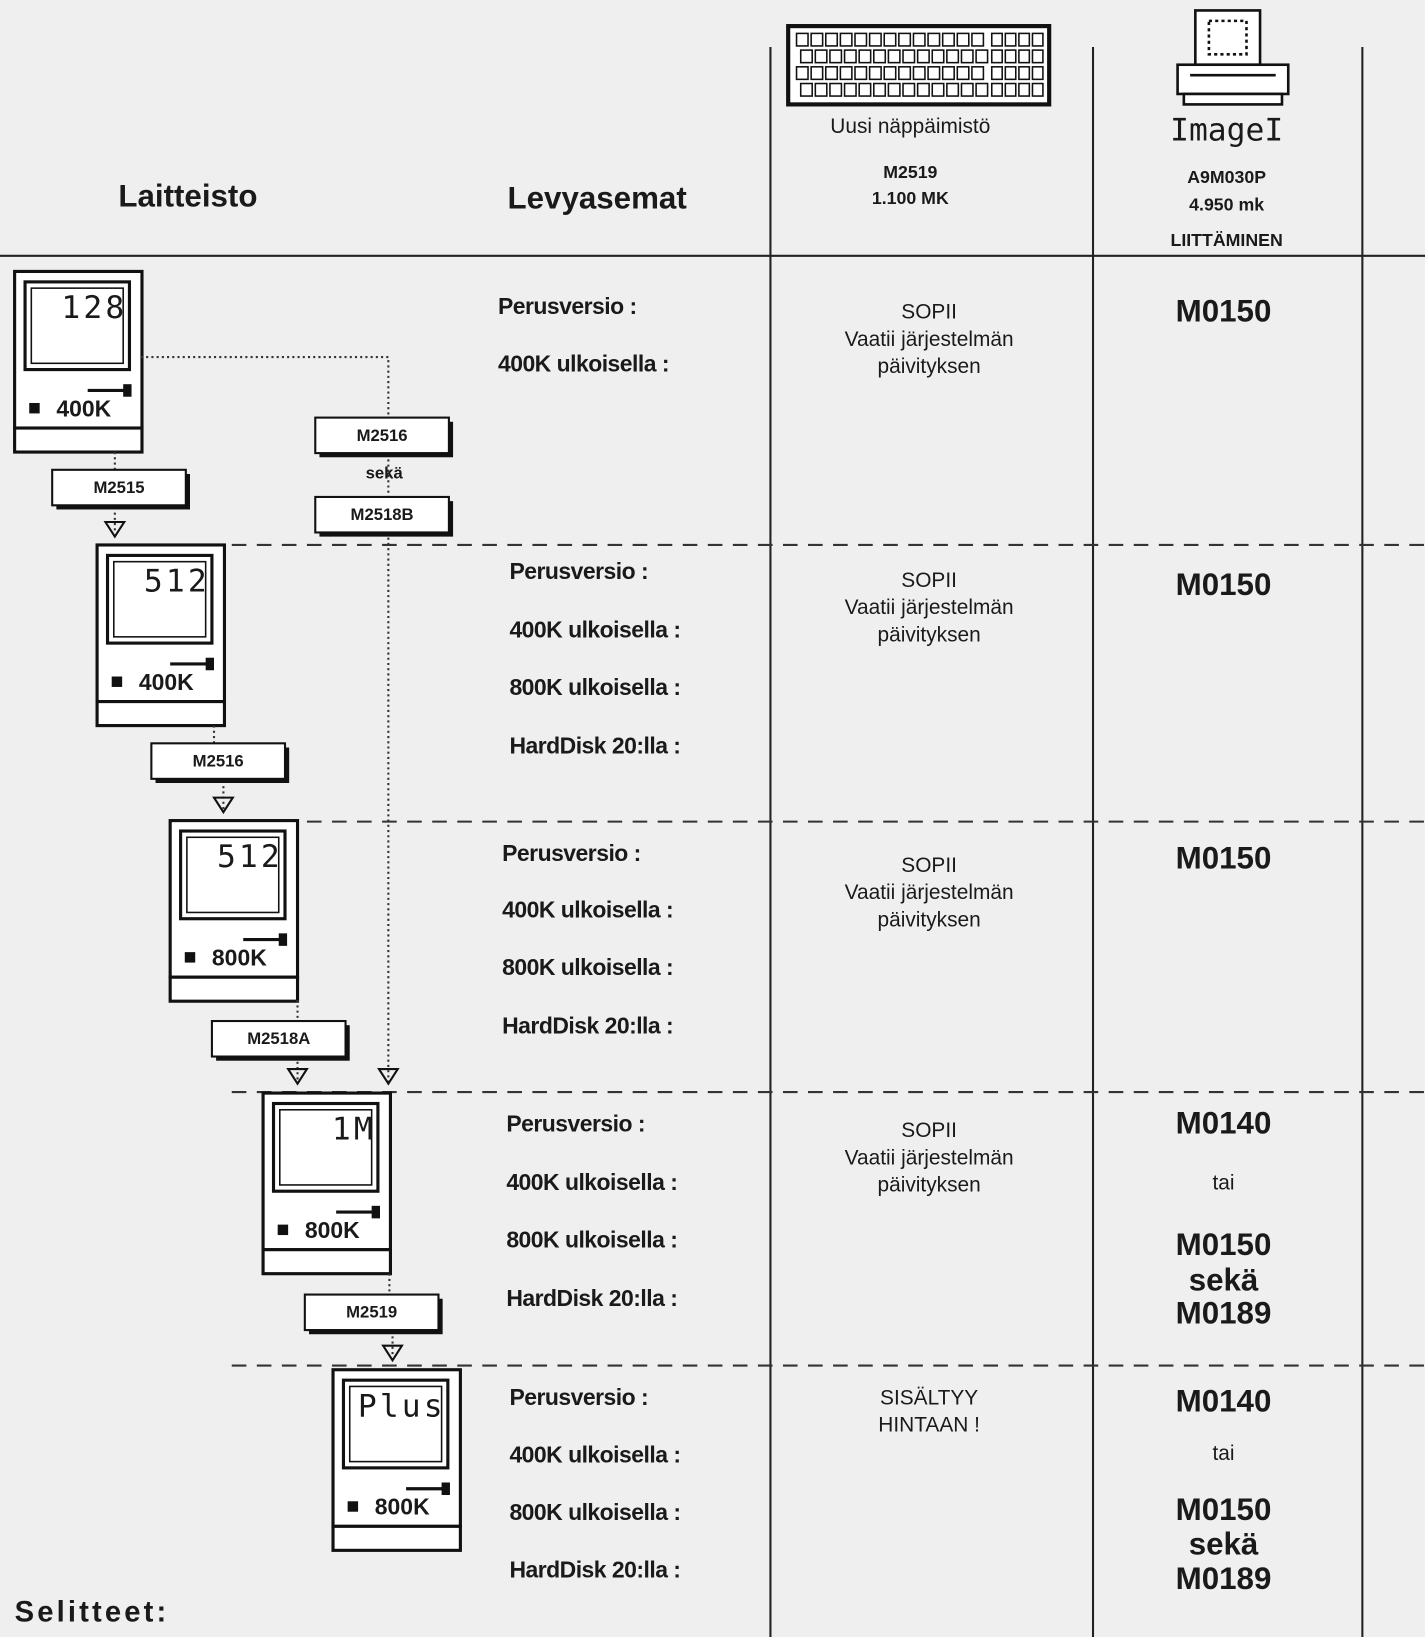  What do you see at coordinates (354, 1130) in the screenshot?
I see `computer-model: 1M` at bounding box center [354, 1130].